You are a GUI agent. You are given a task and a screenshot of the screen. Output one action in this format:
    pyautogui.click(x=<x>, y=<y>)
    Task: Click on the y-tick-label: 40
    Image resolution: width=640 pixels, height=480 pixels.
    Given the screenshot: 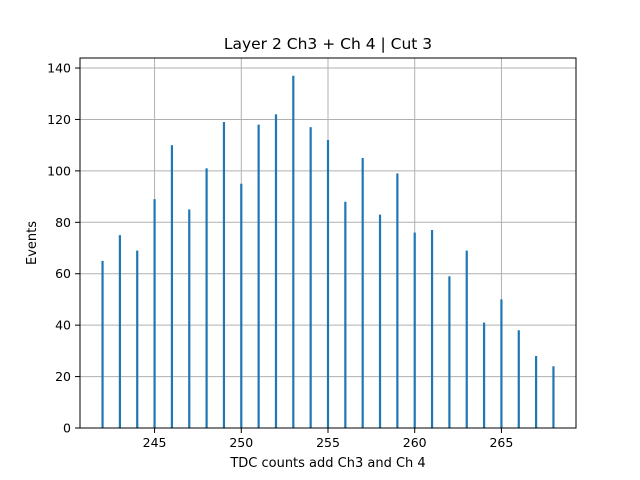 What is the action you would take?
    pyautogui.click(x=63, y=325)
    